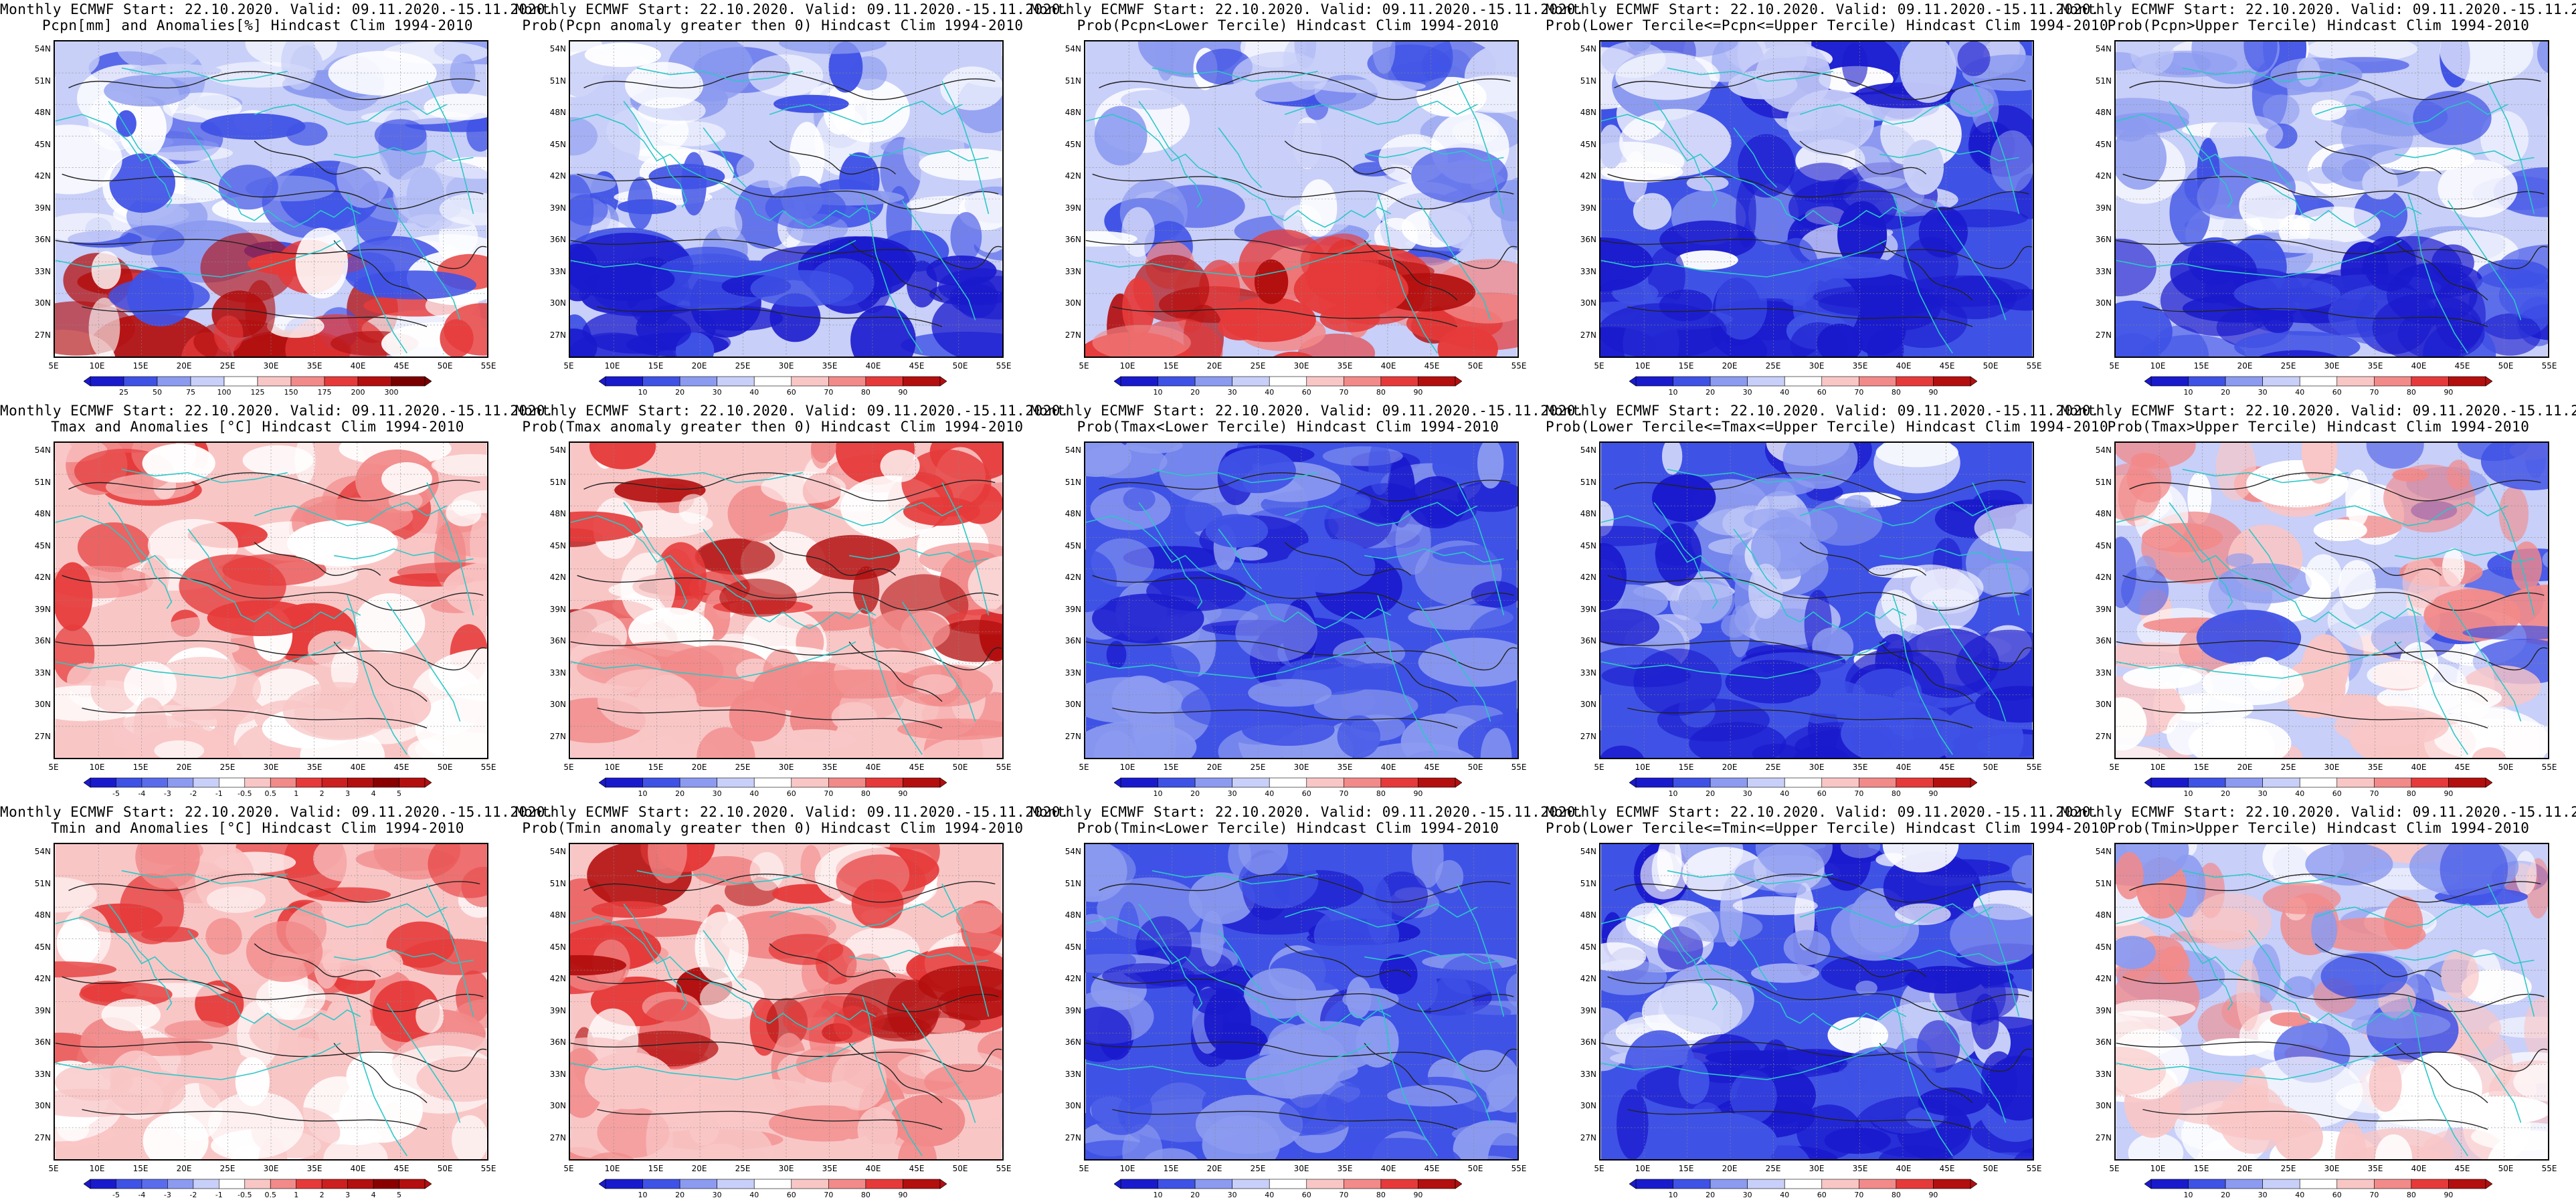 This screenshot has width=2576, height=1204. I want to click on colorbar-tick-label: 70, so click(1859, 392).